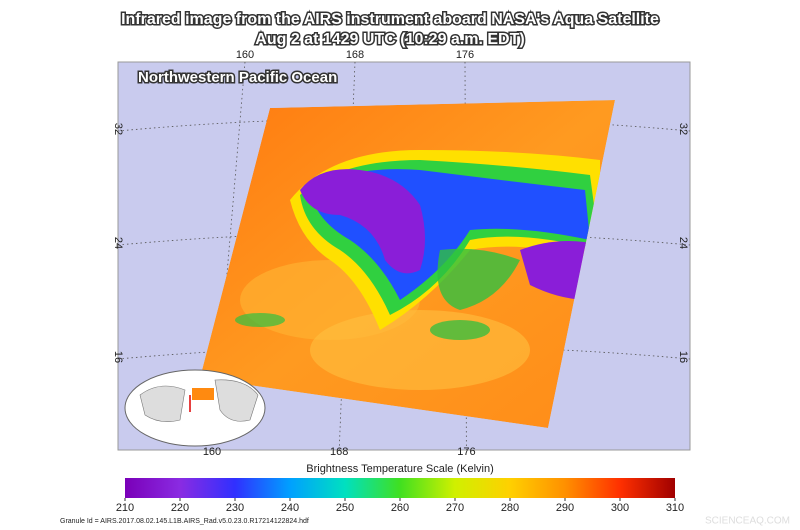 The height and width of the screenshot is (530, 800). I want to click on lon-label-top: 168, so click(355, 55).